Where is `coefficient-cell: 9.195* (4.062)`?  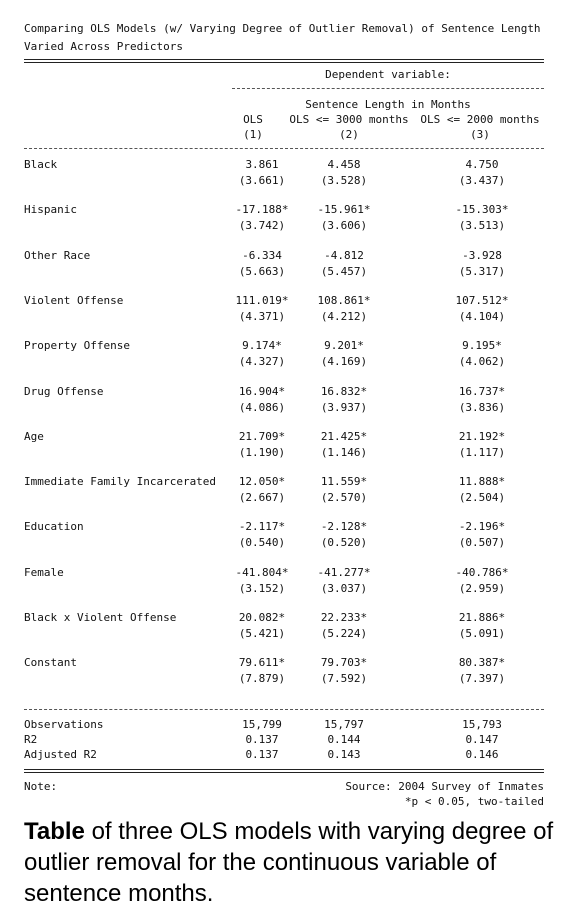
coefficient-cell: 9.195* (4.062) is located at coordinates (482, 354).